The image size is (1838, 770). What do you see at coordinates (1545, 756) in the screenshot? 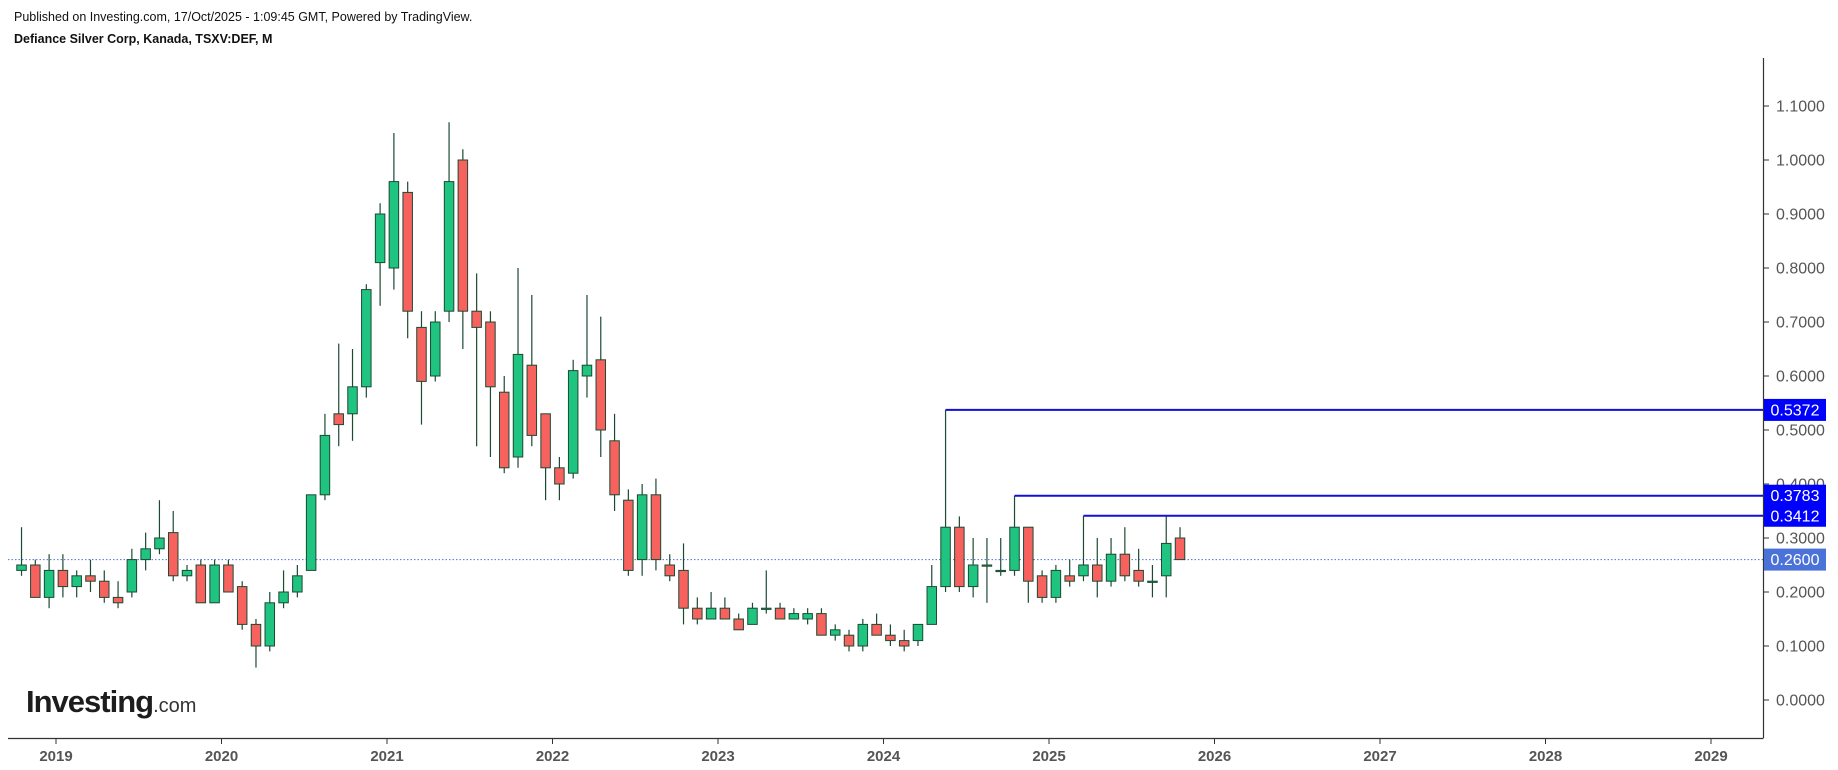
I see `x-tick-label: 2028` at bounding box center [1545, 756].